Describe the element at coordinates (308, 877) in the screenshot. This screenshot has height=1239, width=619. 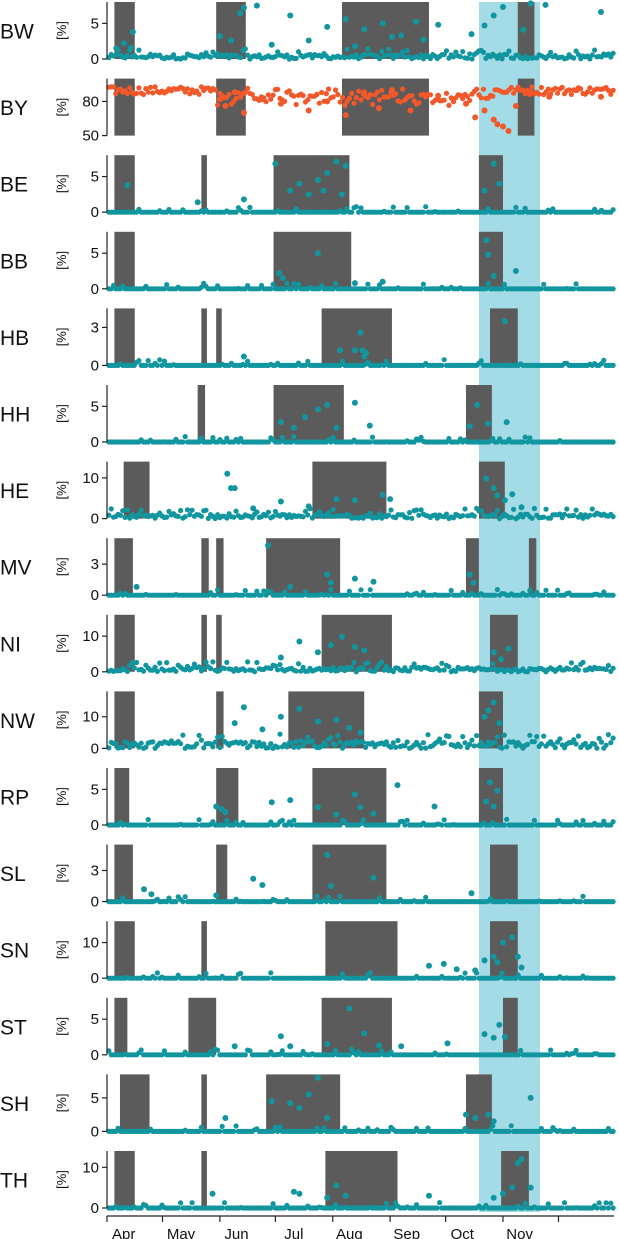
I see `panel-sl: 0 3 [%] SL` at that location.